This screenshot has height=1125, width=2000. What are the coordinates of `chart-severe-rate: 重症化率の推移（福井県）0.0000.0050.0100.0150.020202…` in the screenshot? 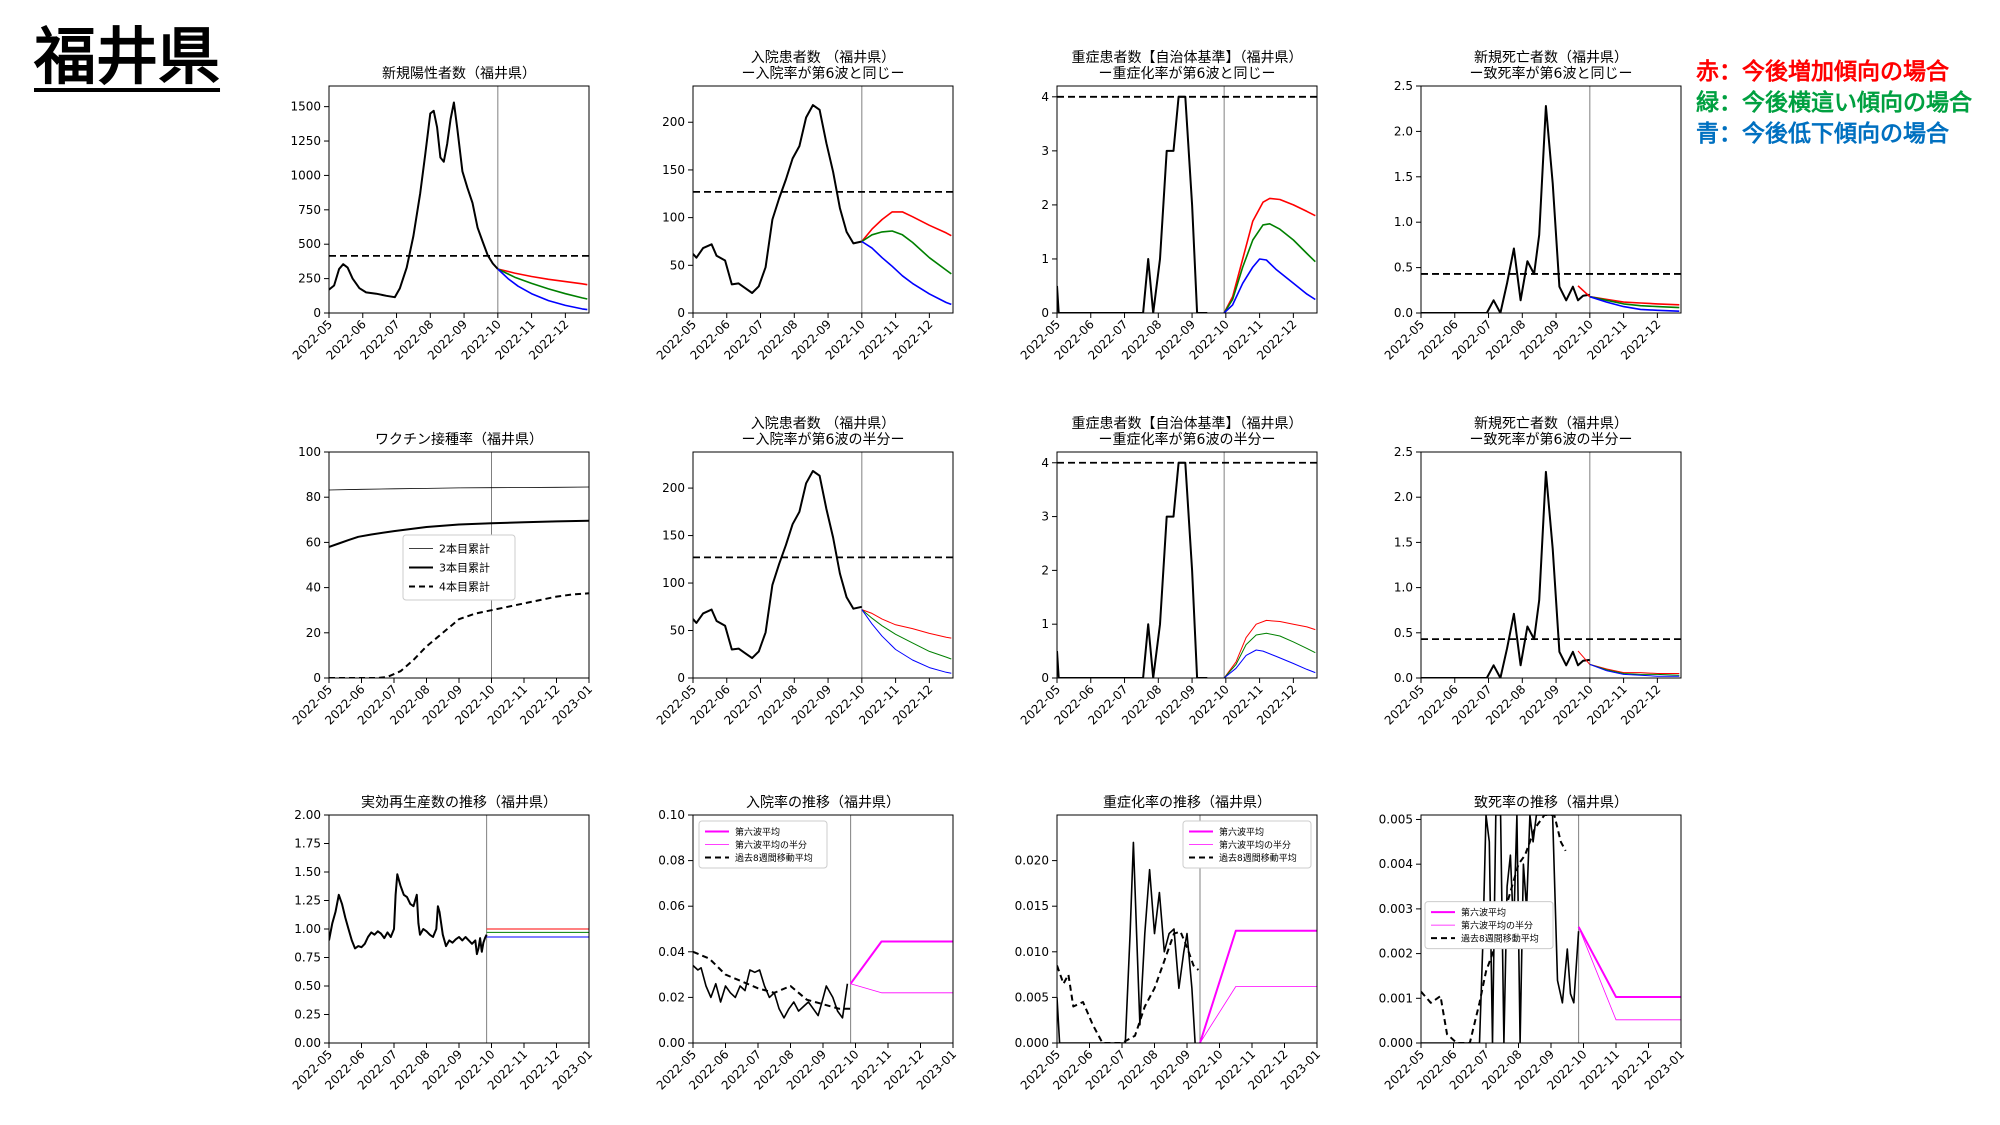 It's located at (1169, 943).